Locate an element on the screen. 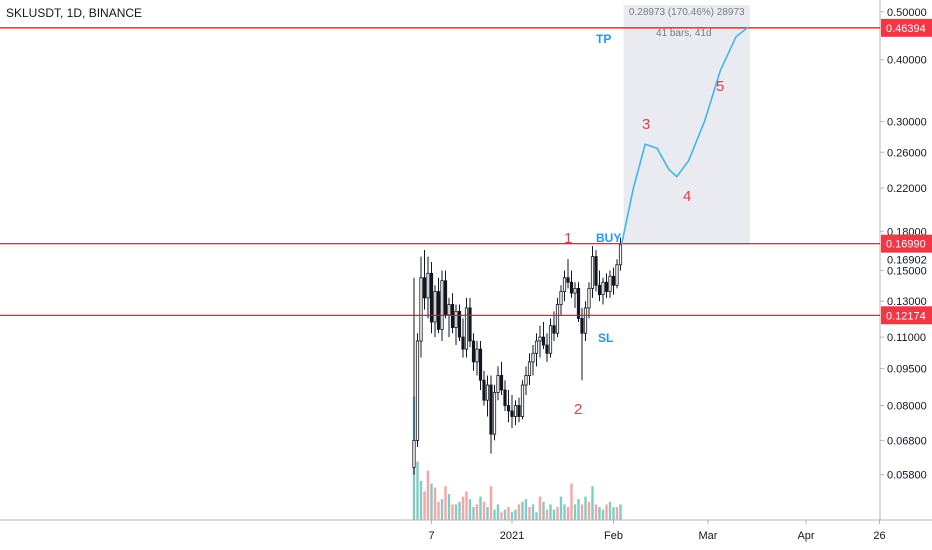 This screenshot has height=550, width=932. wave-label-4: 4 is located at coordinates (687, 196).